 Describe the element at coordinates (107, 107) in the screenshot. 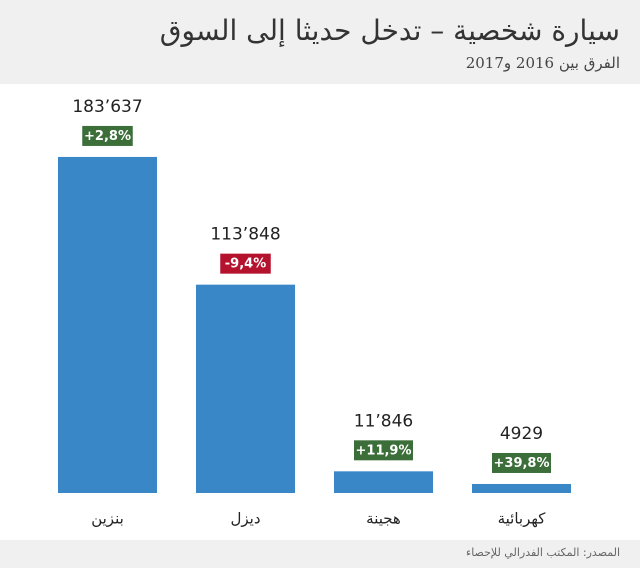

I see `value-label: 183’637` at that location.